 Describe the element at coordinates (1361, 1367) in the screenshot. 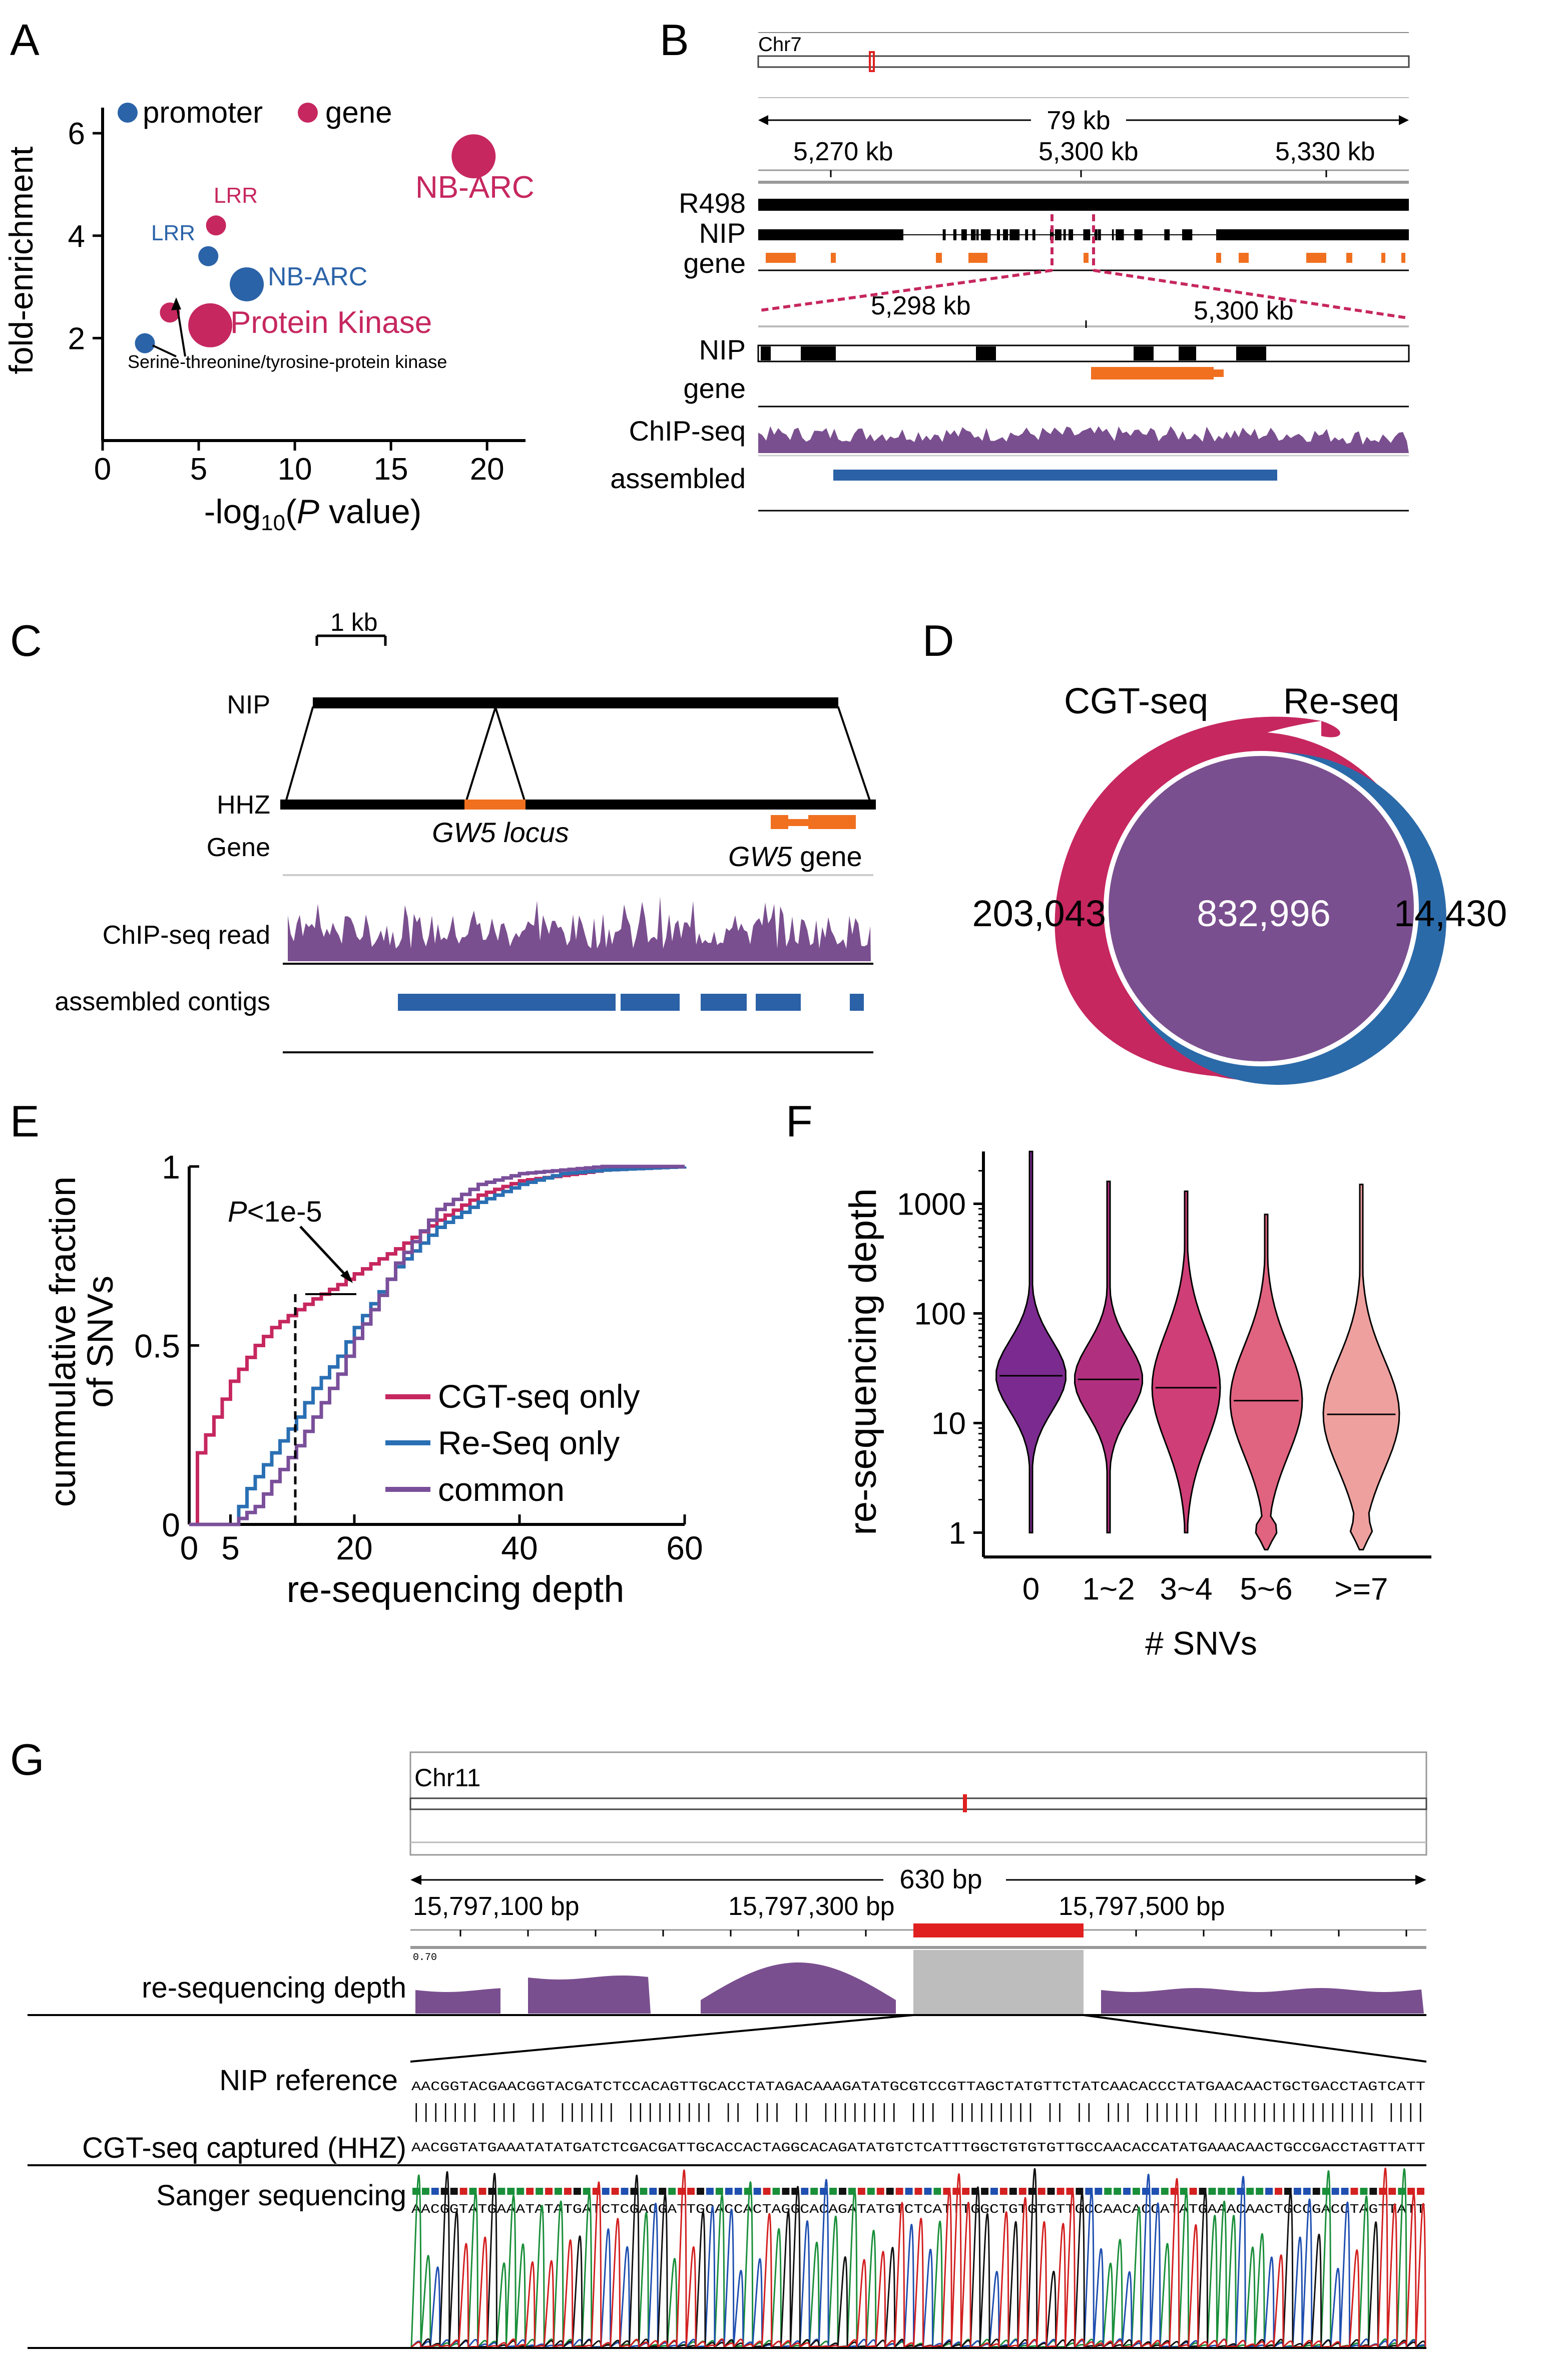

I see `f-violin` at that location.